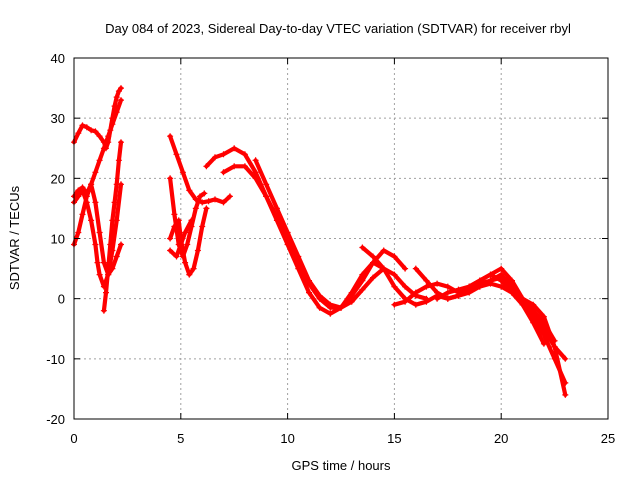 Image resolution: width=640 pixels, height=480 pixels. What do you see at coordinates (61, 299) in the screenshot?
I see `y-tick-label: 0` at bounding box center [61, 299].